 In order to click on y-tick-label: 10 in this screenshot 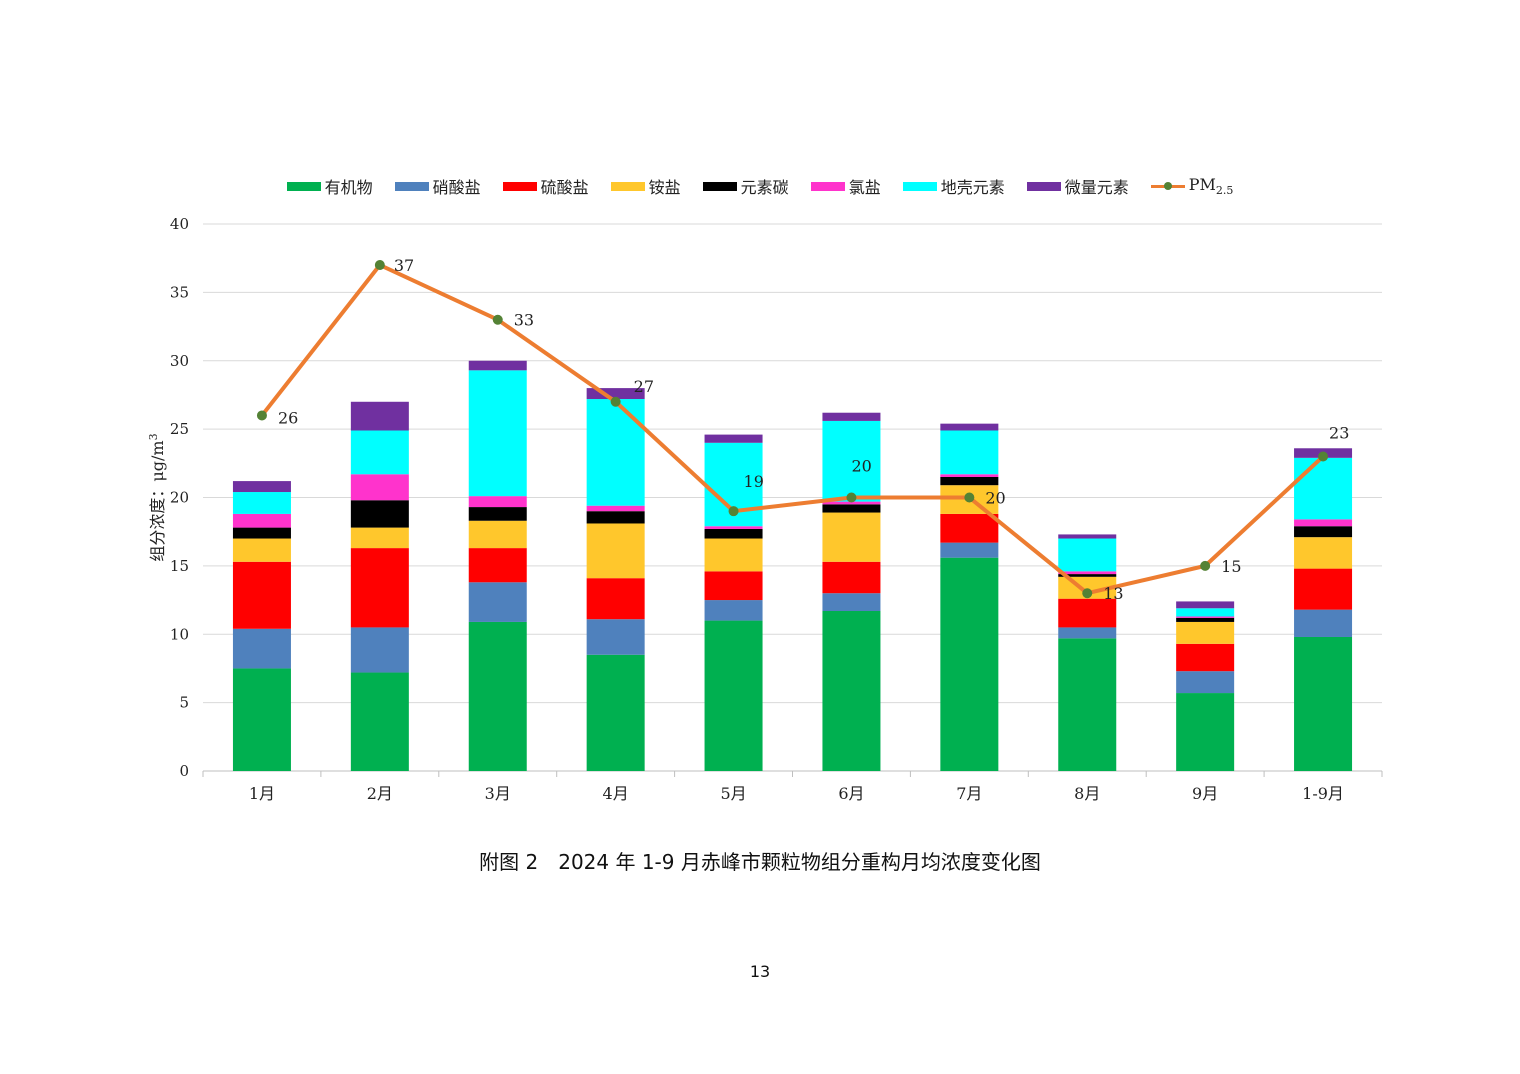, I will do `click(179, 634)`.